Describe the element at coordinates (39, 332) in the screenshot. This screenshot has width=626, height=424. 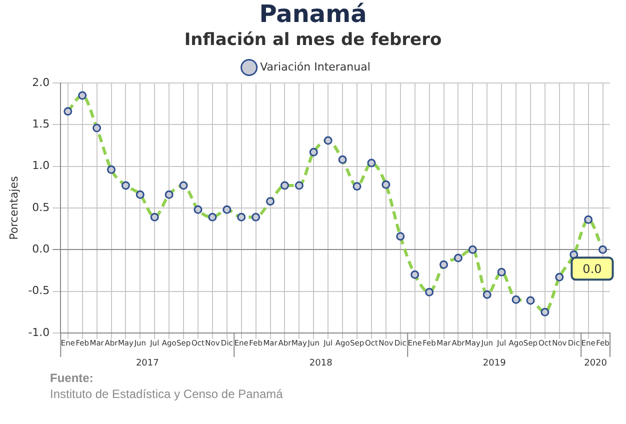
I see `y-tick-label: -1.0` at that location.